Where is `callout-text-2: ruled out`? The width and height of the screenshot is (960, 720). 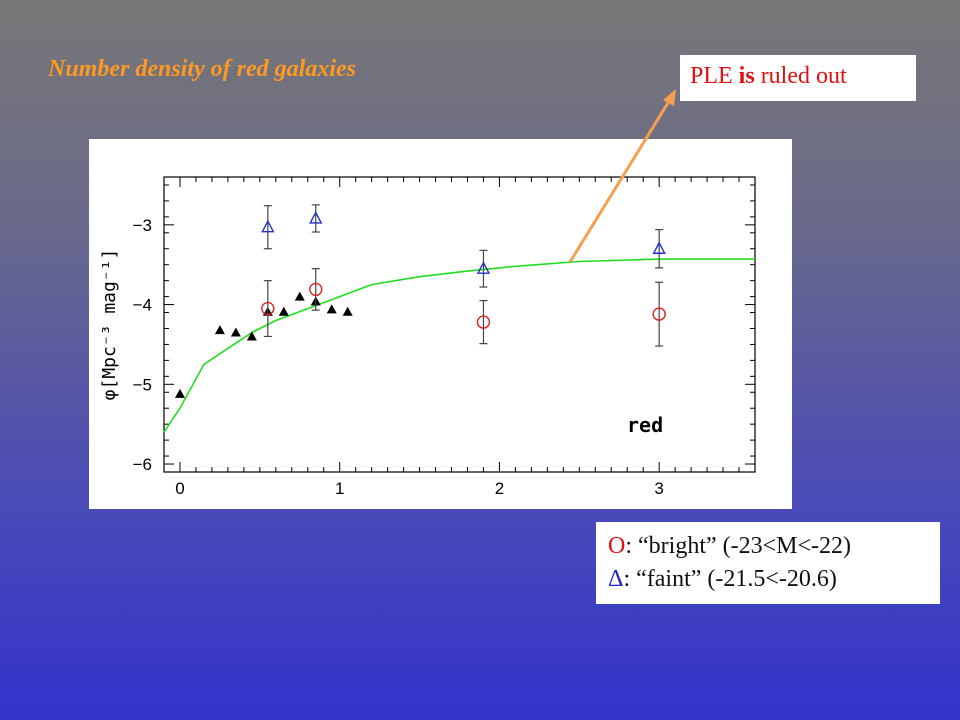 callout-text-2: ruled out is located at coordinates (800, 76).